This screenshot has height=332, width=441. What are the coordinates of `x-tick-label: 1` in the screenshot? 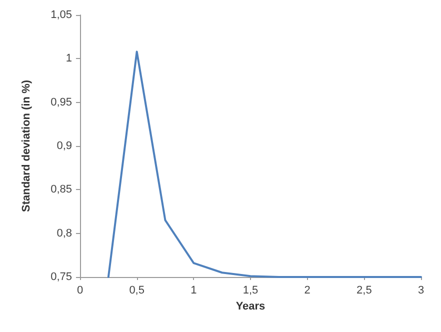 It's located at (193, 290).